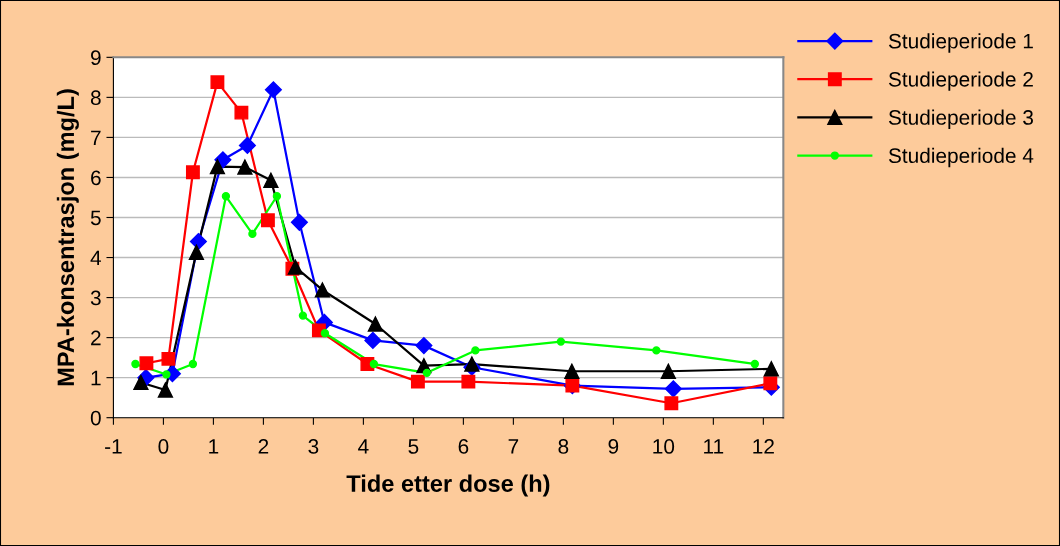 Image resolution: width=1060 pixels, height=546 pixels. I want to click on x-tick-label: 5, so click(413, 446).